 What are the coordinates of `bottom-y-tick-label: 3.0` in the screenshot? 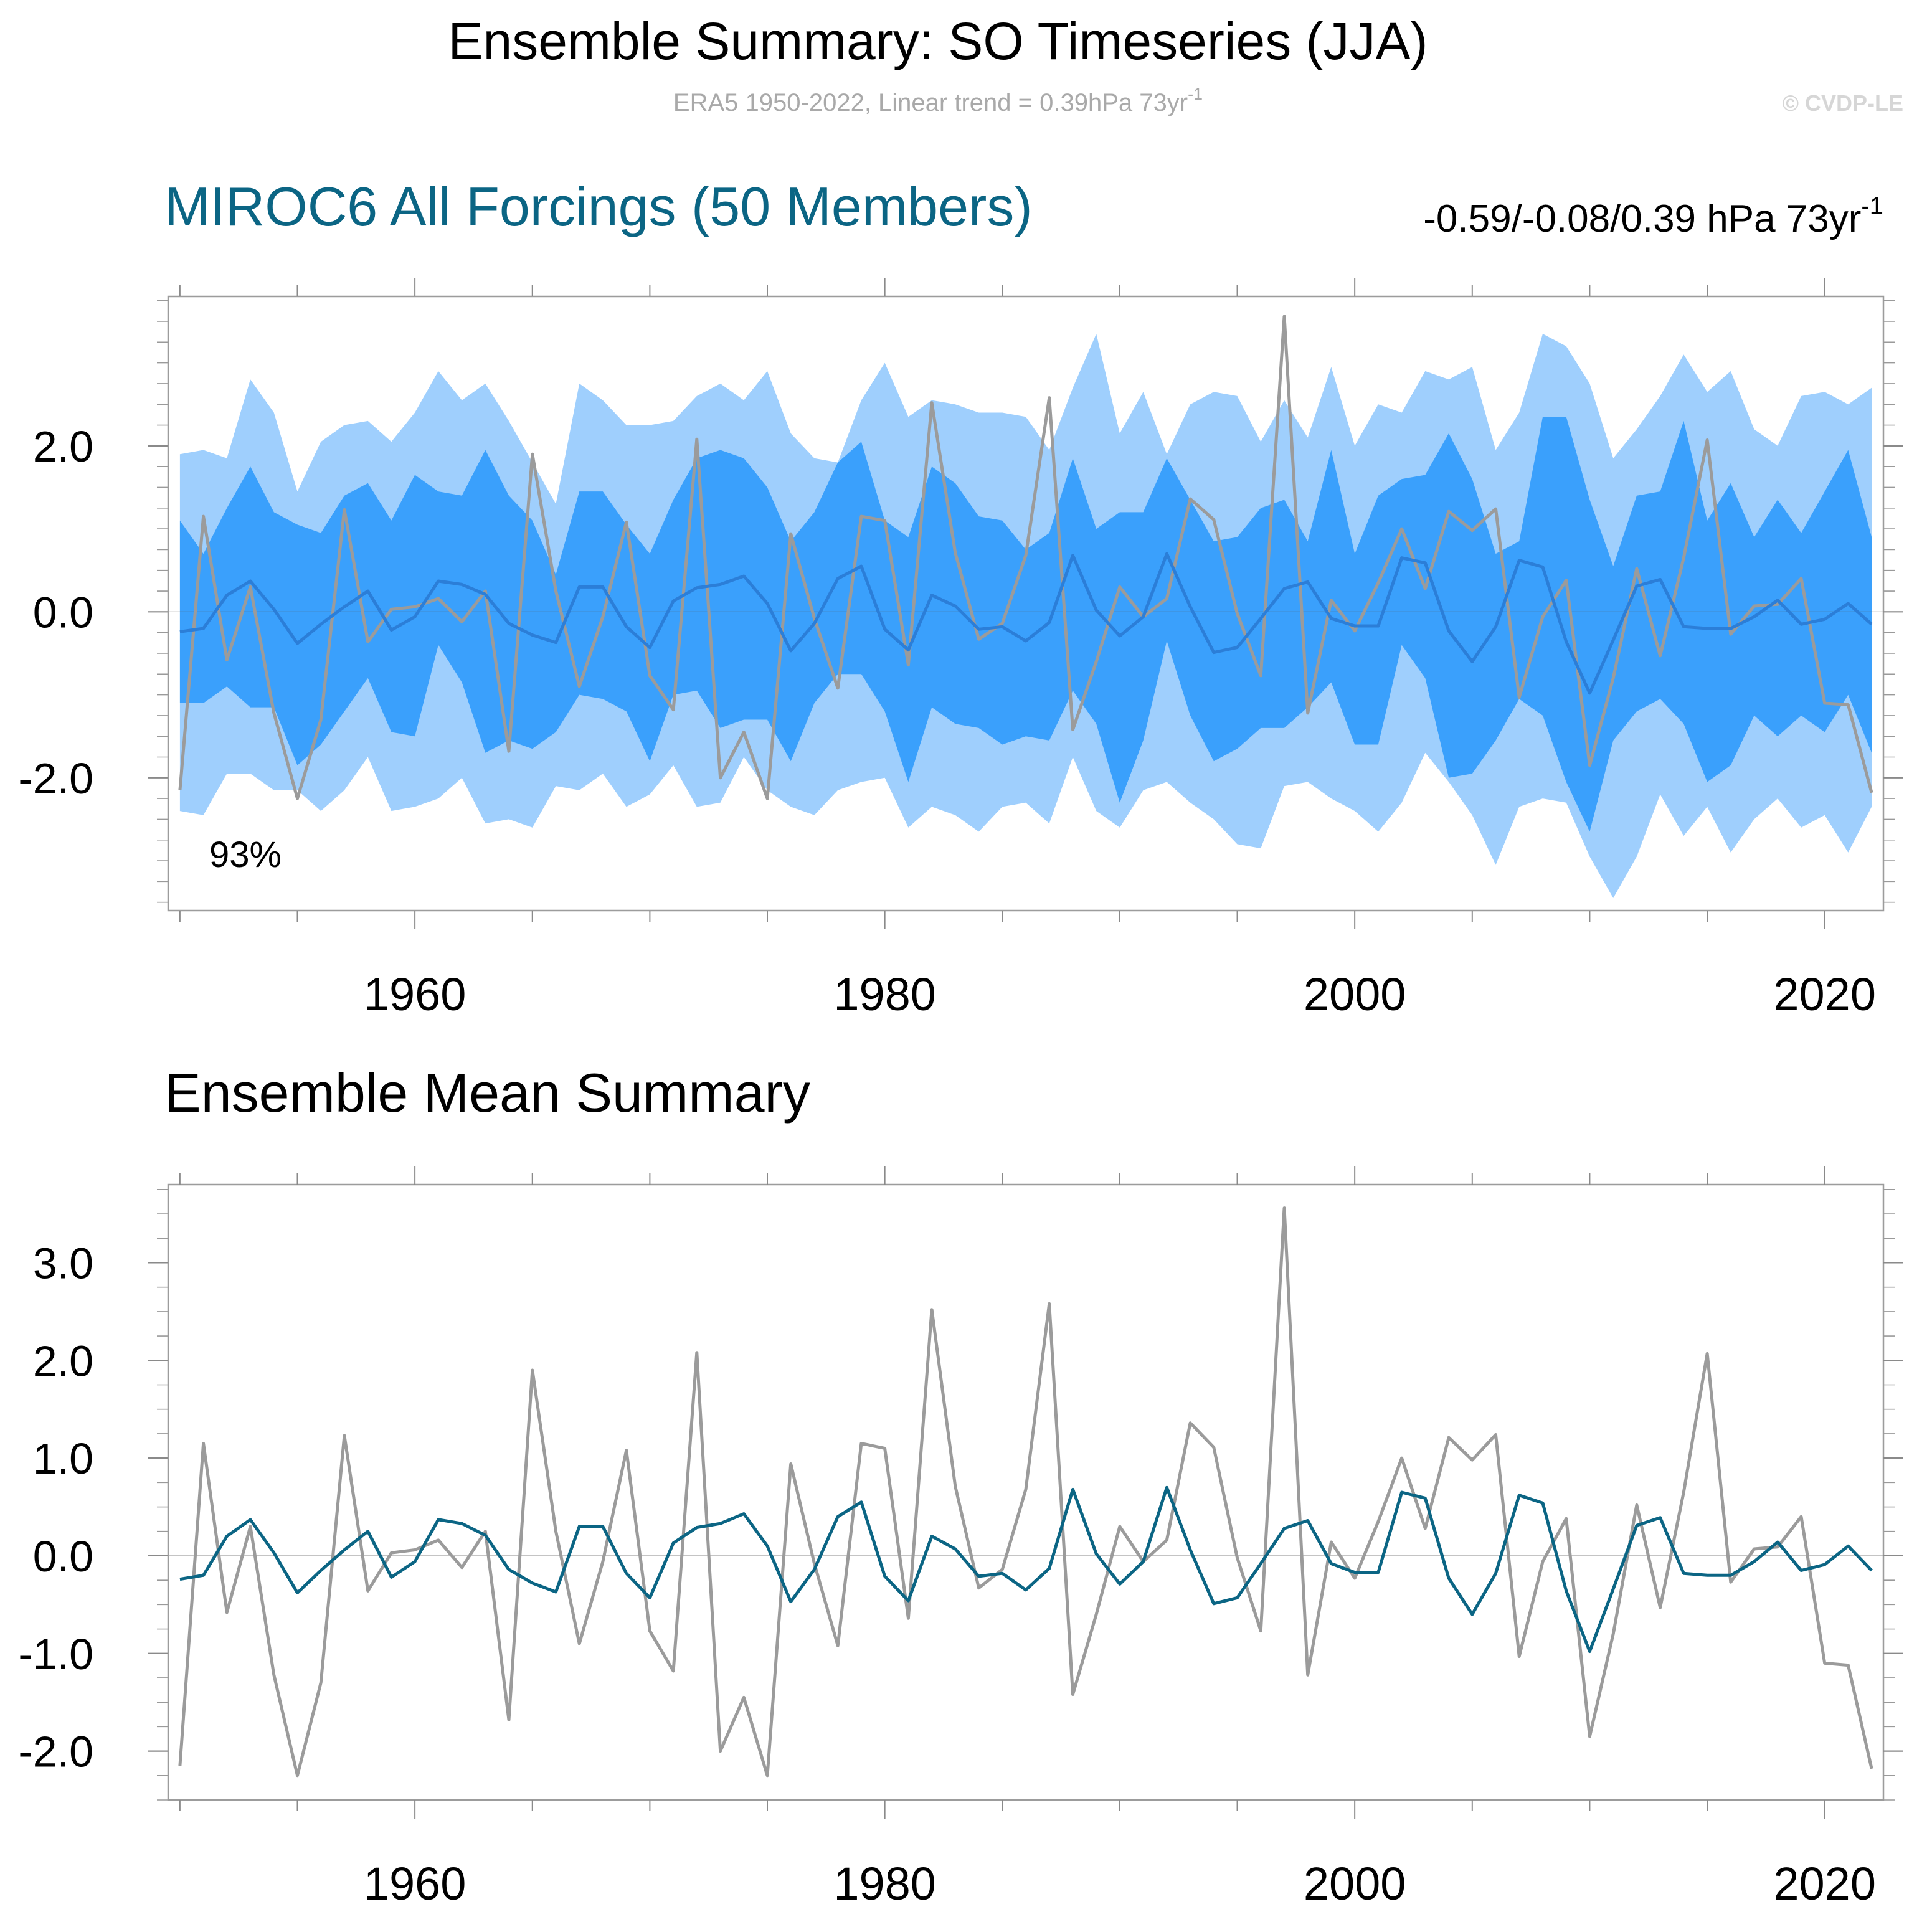 It's located at (63, 1263).